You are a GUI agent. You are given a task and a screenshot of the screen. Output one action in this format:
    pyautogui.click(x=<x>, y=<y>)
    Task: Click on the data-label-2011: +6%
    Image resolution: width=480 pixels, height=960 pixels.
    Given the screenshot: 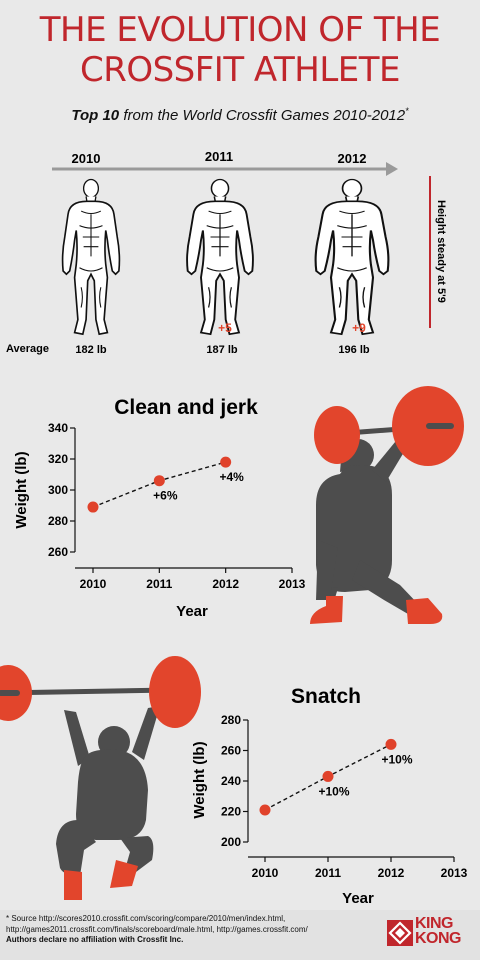 What is the action you would take?
    pyautogui.click(x=165, y=496)
    